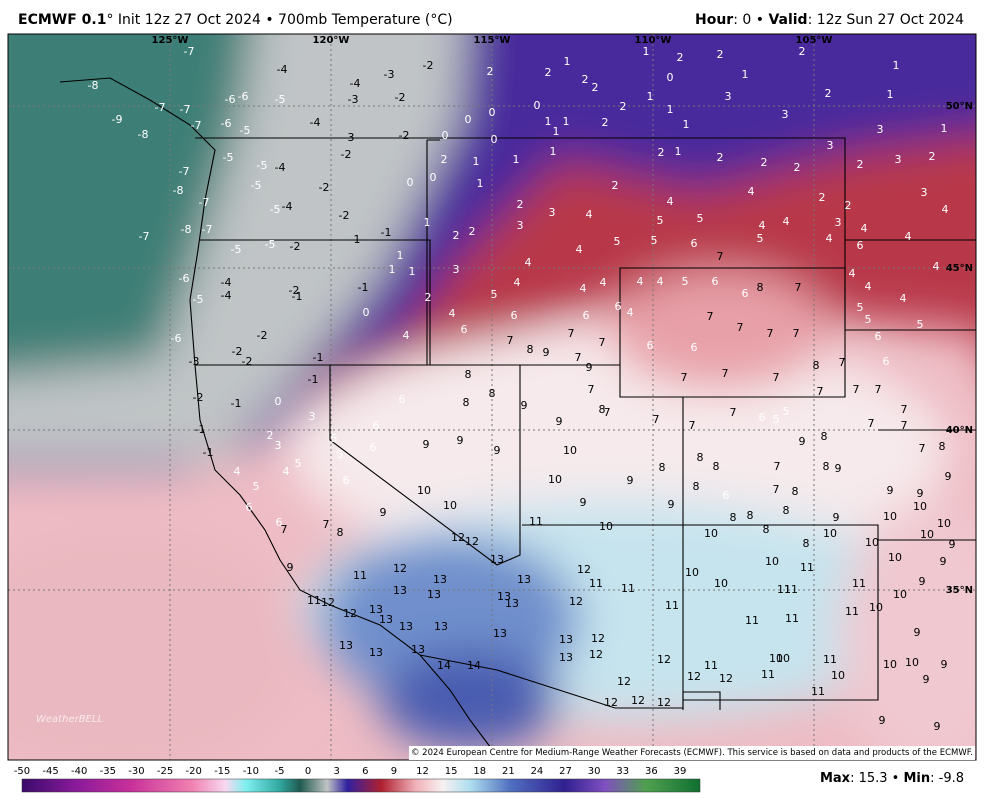  Describe the element at coordinates (829, 20) in the screenshot. I see `header-right: Hour: 0 • Valid: 12z Sun 27 Oct 2024` at that location.